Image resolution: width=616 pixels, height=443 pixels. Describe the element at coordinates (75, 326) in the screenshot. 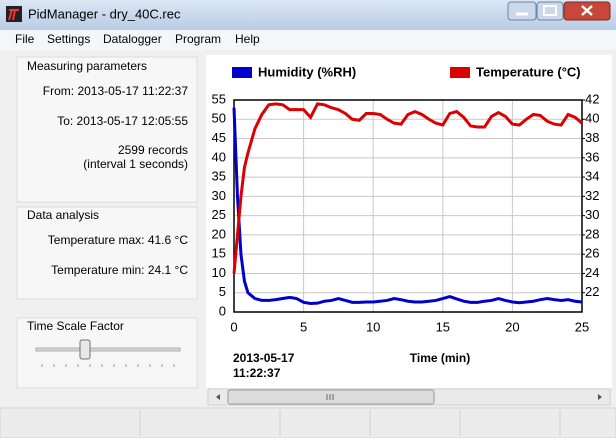

I see `panel-heading: Time Scale Factor` at that location.